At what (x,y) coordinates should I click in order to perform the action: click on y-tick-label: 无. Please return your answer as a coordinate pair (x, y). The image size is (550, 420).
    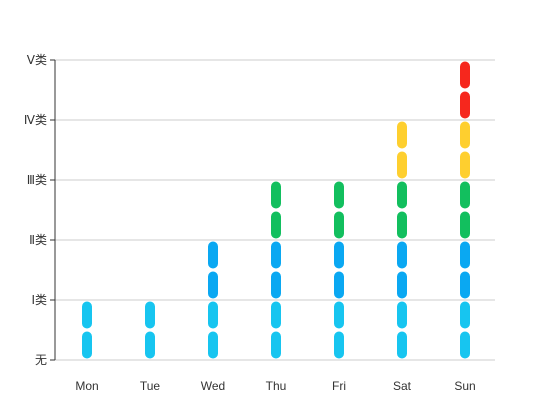
    Looking at the image, I should click on (41, 360).